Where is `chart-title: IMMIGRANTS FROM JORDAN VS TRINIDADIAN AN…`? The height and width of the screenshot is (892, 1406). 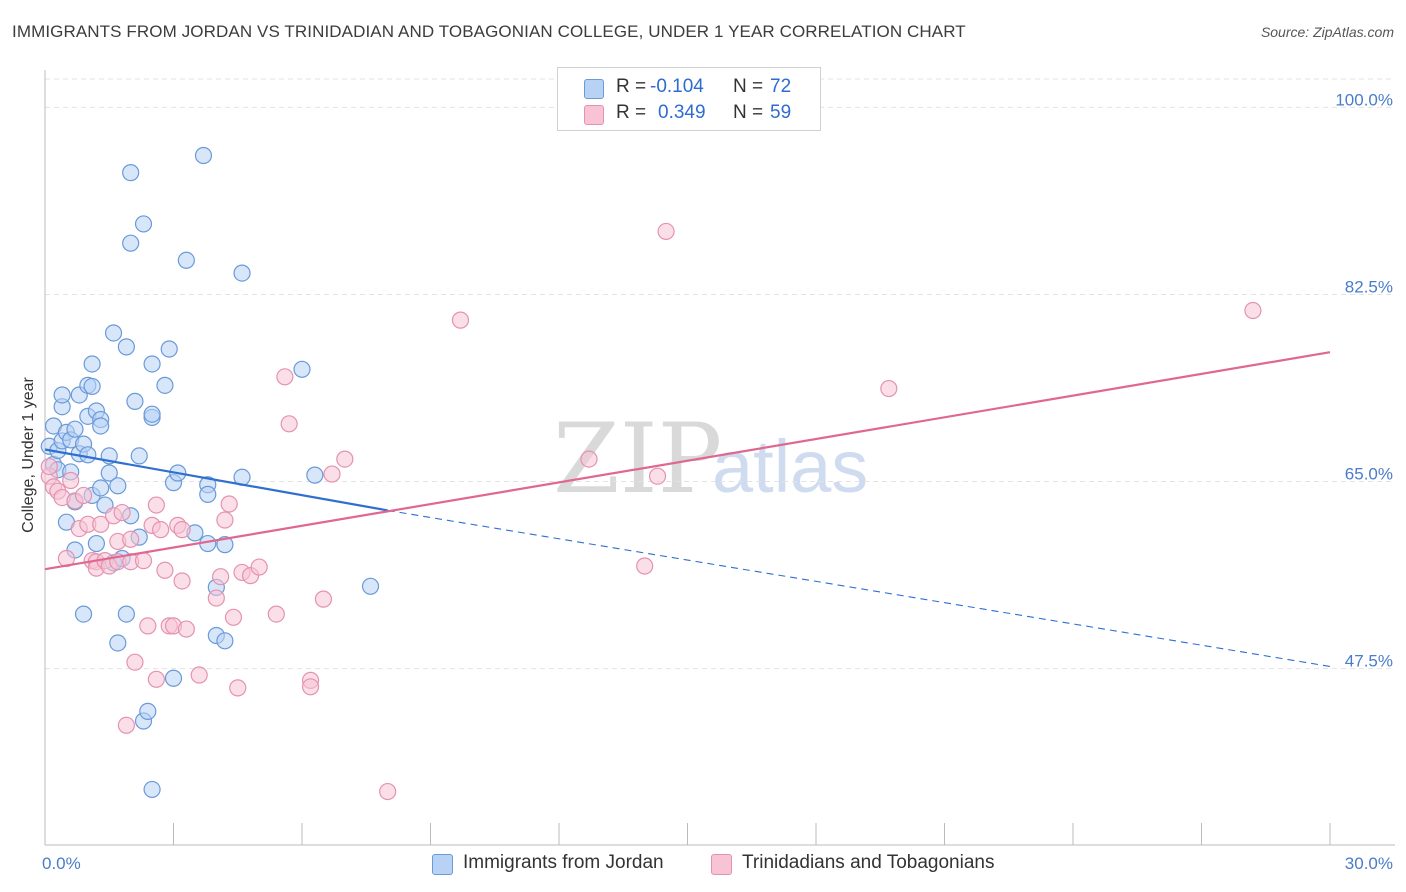
chart-title: IMMIGRANTS FROM JORDAN VS TRINIDADIAN AN… is located at coordinates (489, 31).